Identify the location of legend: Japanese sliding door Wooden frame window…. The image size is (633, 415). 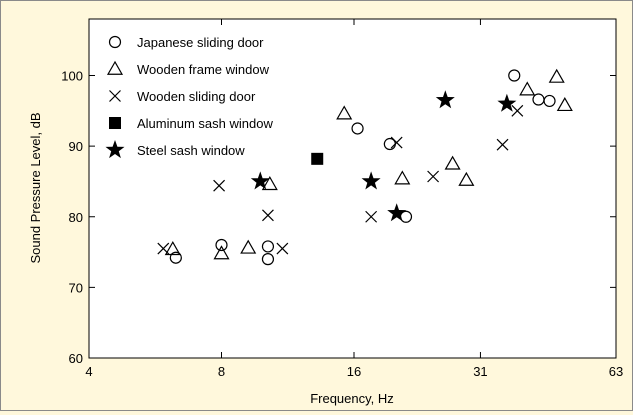
(189, 97).